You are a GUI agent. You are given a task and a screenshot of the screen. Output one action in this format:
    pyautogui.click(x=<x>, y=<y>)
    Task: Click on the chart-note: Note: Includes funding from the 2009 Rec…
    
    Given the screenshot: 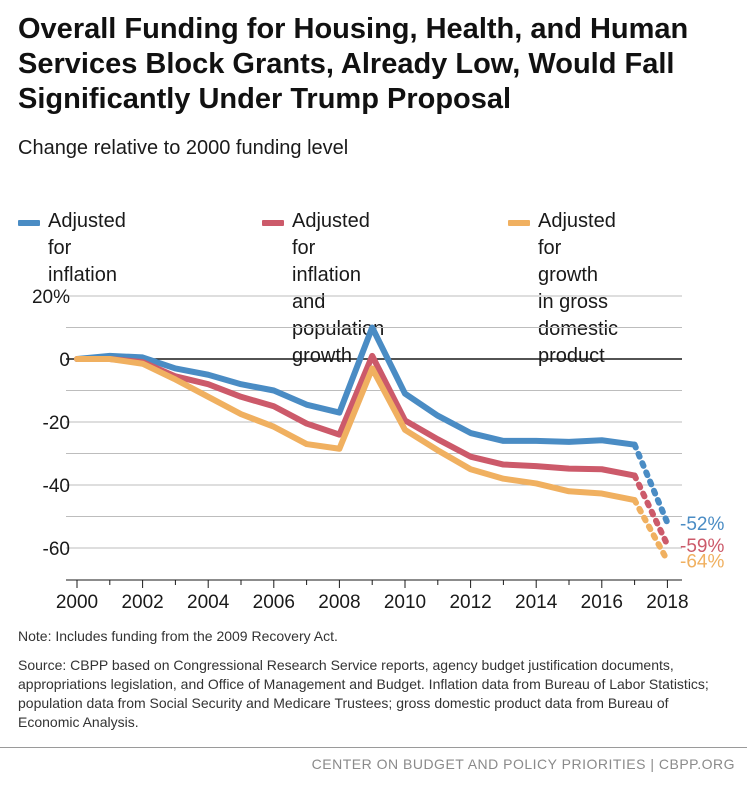 What is the action you would take?
    pyautogui.click(x=178, y=636)
    